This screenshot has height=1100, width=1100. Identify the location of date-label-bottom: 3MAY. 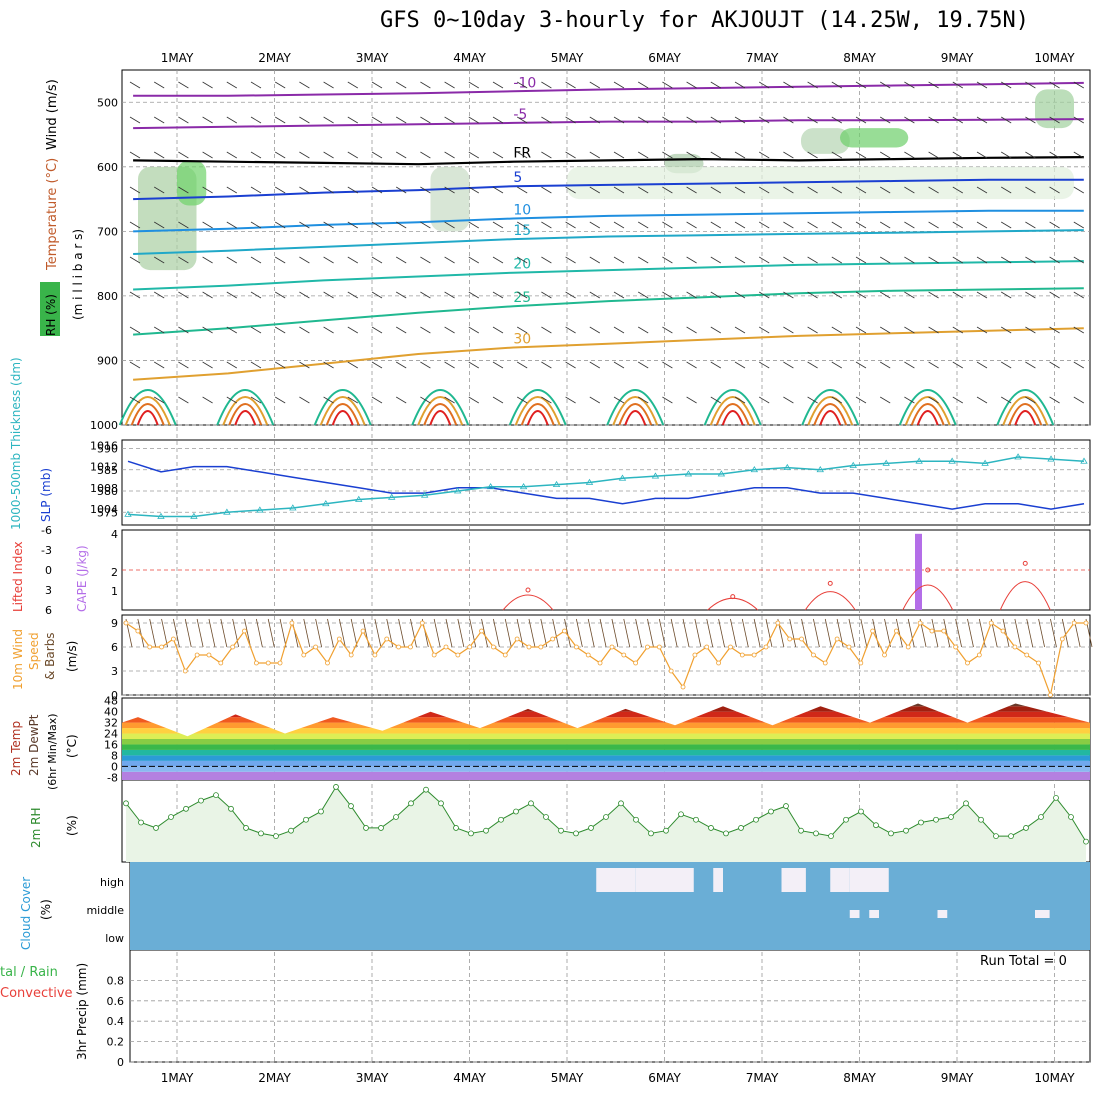
(372, 1078).